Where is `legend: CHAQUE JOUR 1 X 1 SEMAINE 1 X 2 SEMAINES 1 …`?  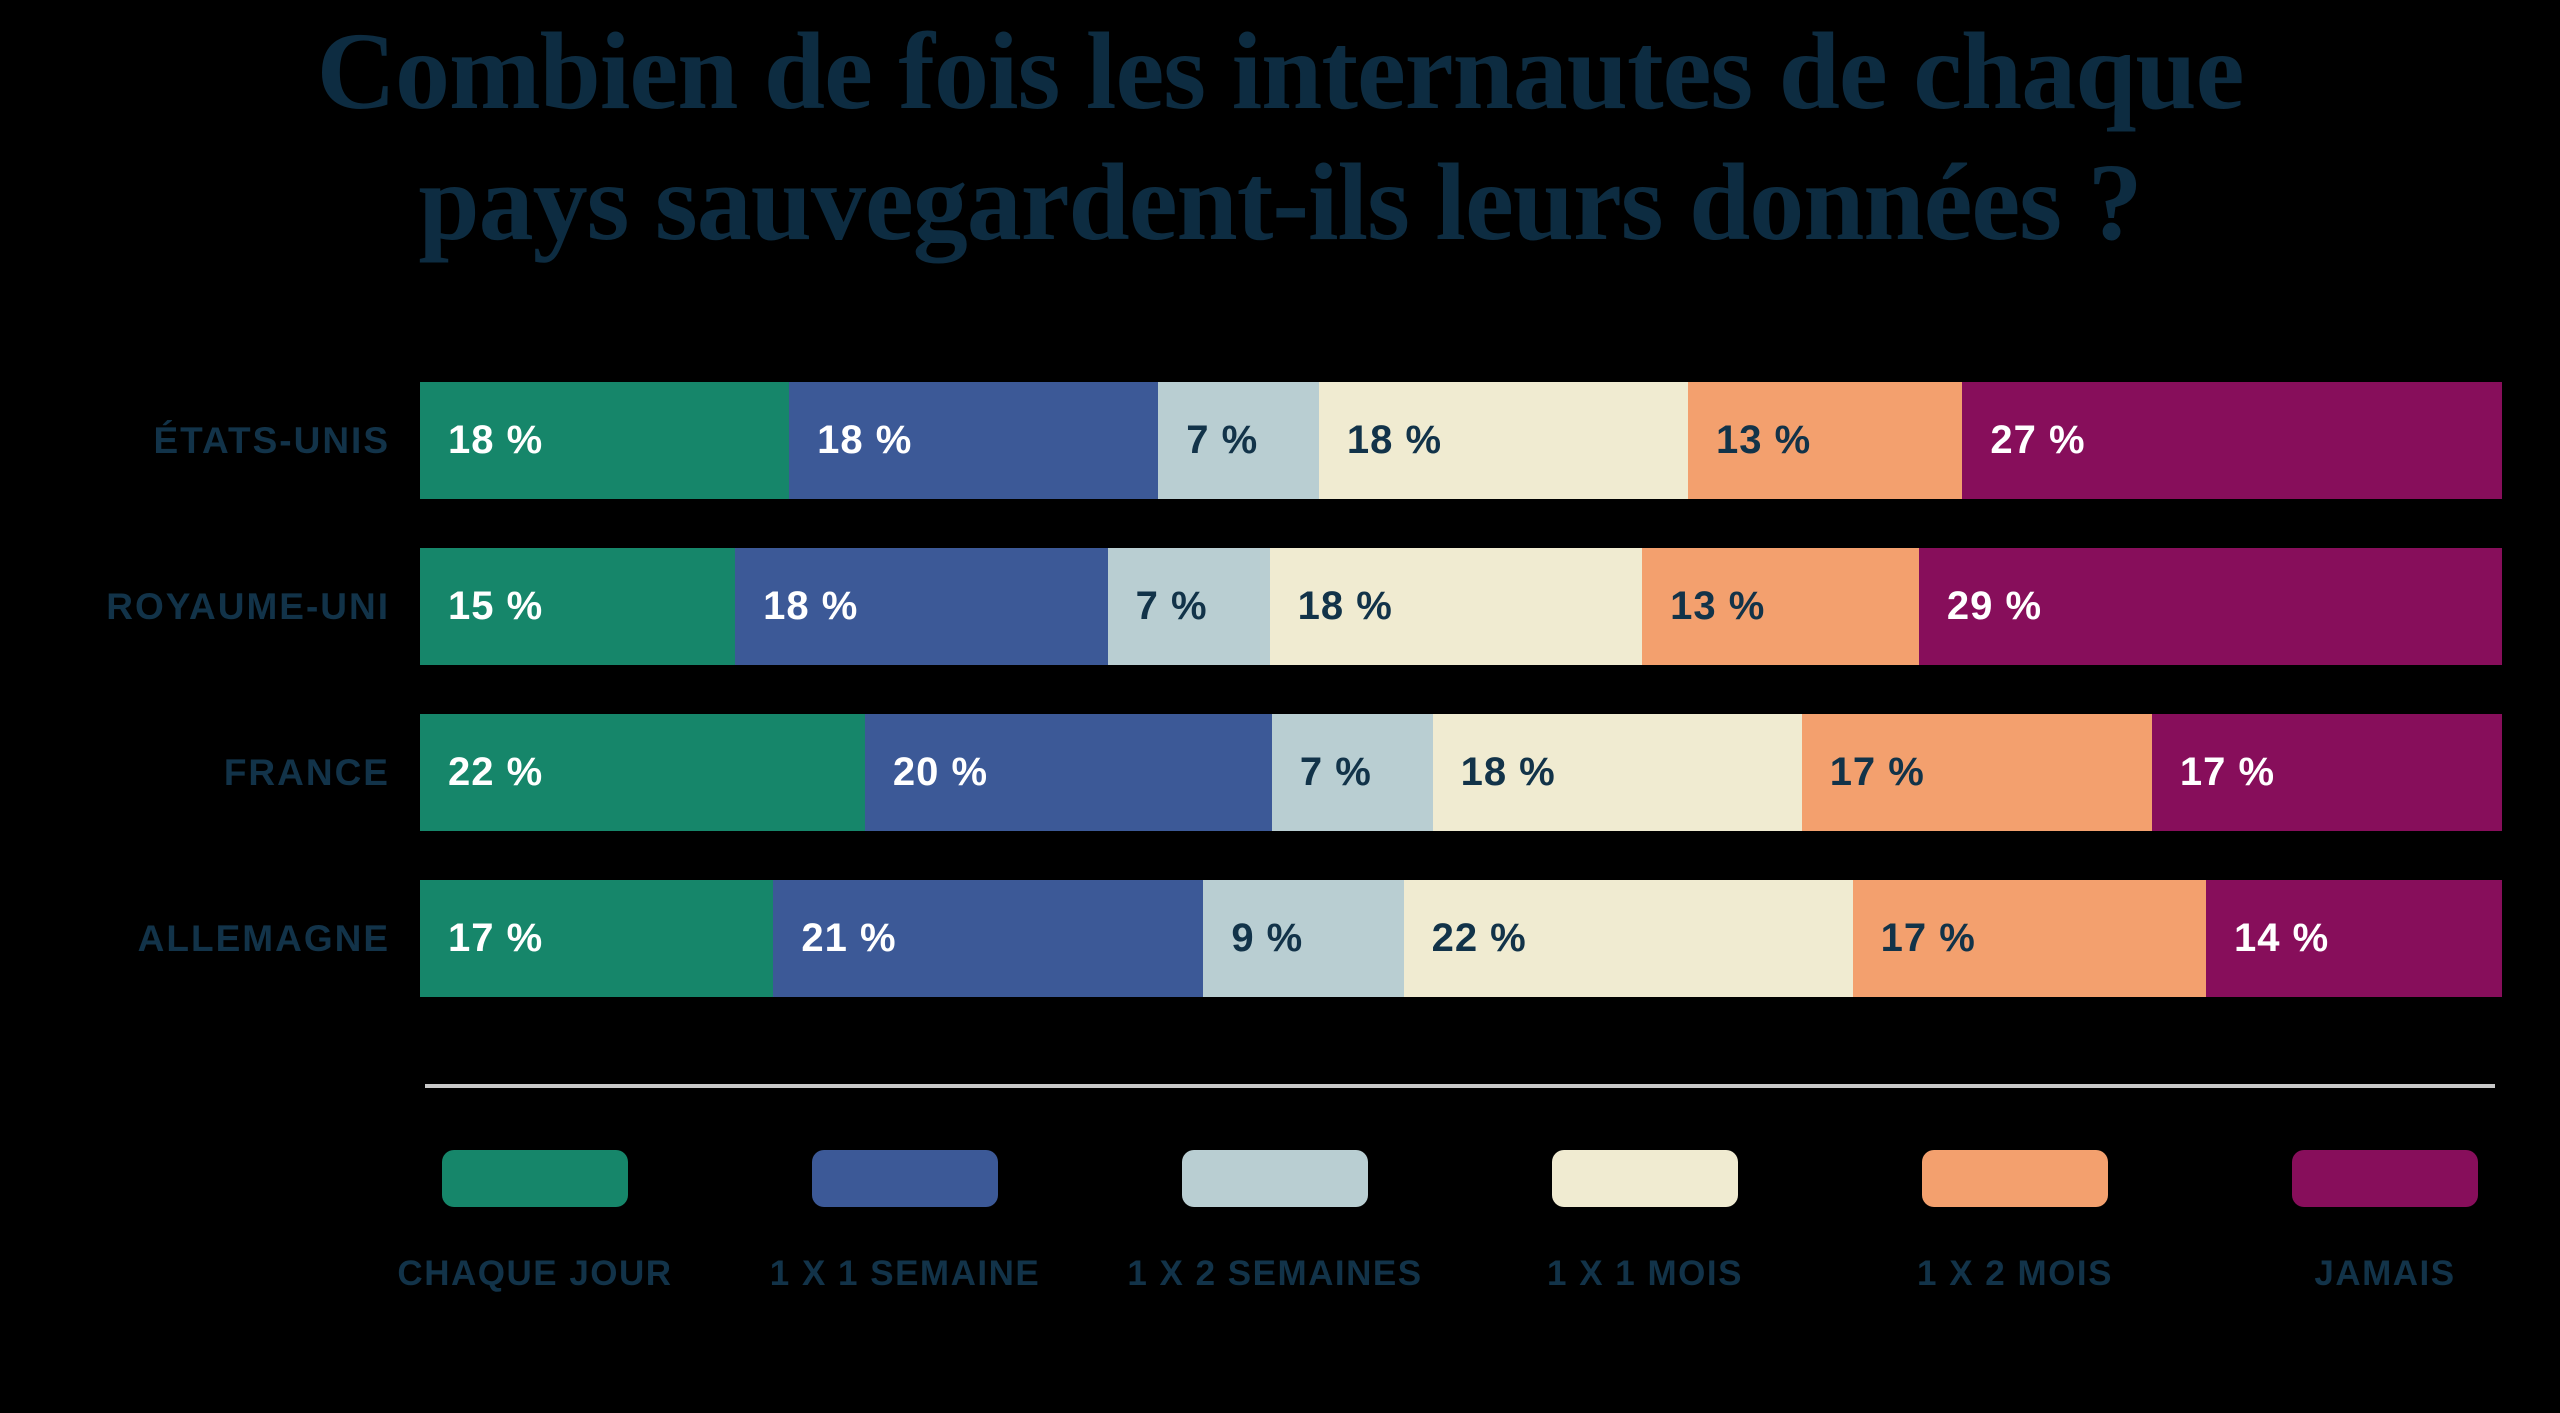
legend: CHAQUE JOUR 1 X 1 SEMAINE 1 X 2 SEMAINES 1 … is located at coordinates (1455, 1222).